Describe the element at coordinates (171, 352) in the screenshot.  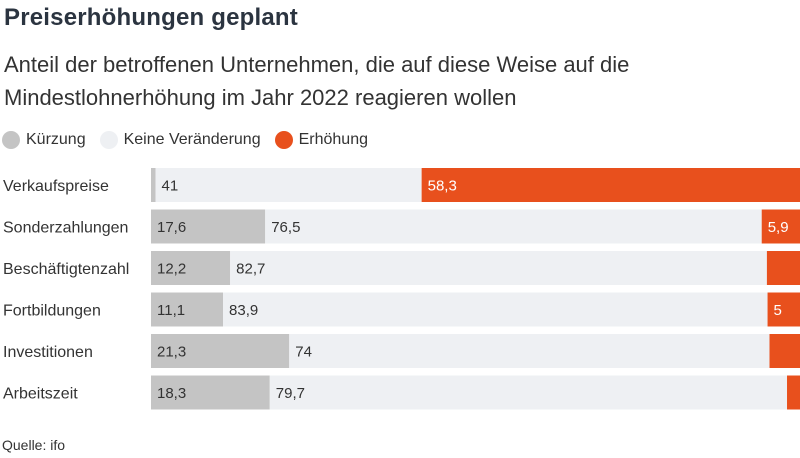
I see `value-label-kurzung-investitionen: 21,3` at that location.